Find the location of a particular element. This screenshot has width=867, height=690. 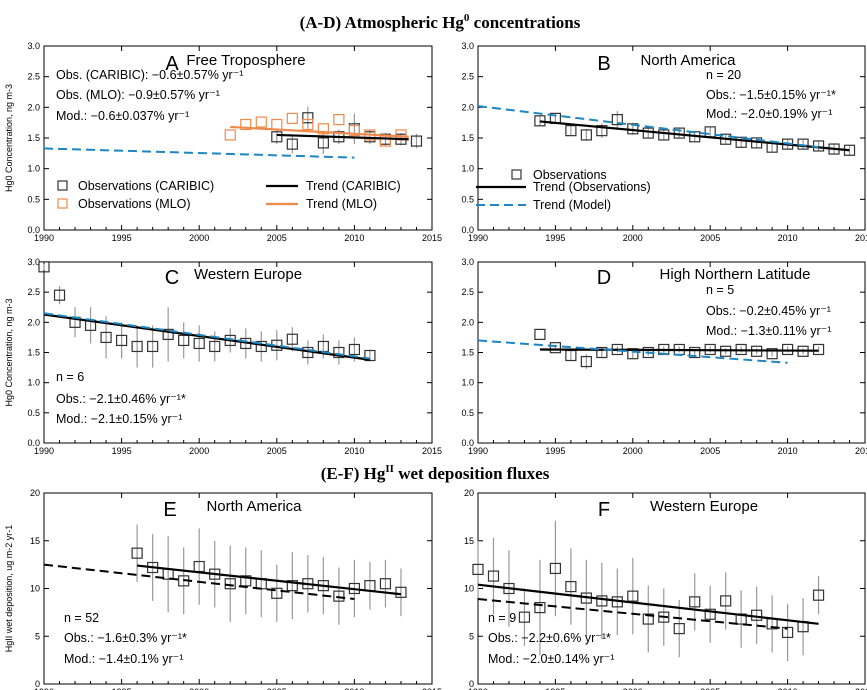

series-observations-mlo- is located at coordinates (315, 129).